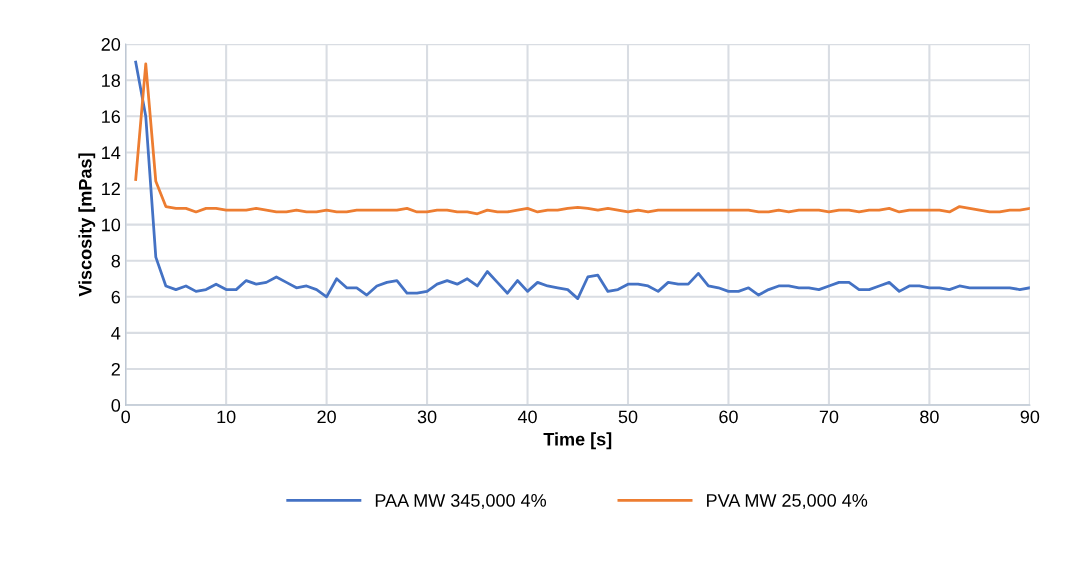 This screenshot has height=573, width=1065. Describe the element at coordinates (111, 44) in the screenshot. I see `y-tick-label: 20` at that location.